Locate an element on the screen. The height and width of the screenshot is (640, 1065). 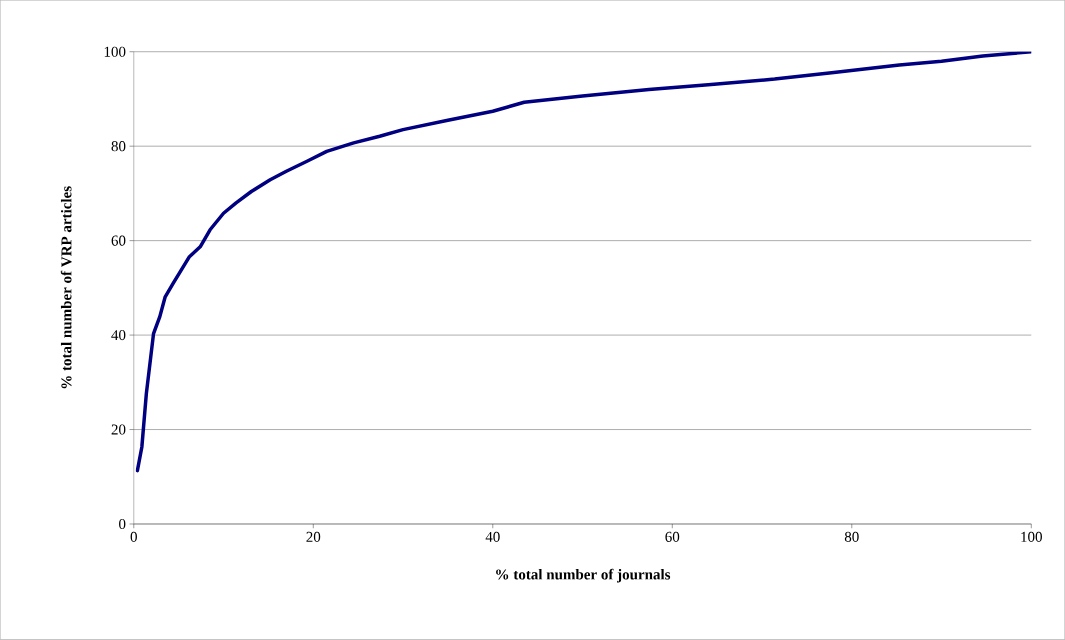
x-tick-label: 0 is located at coordinates (133, 537).